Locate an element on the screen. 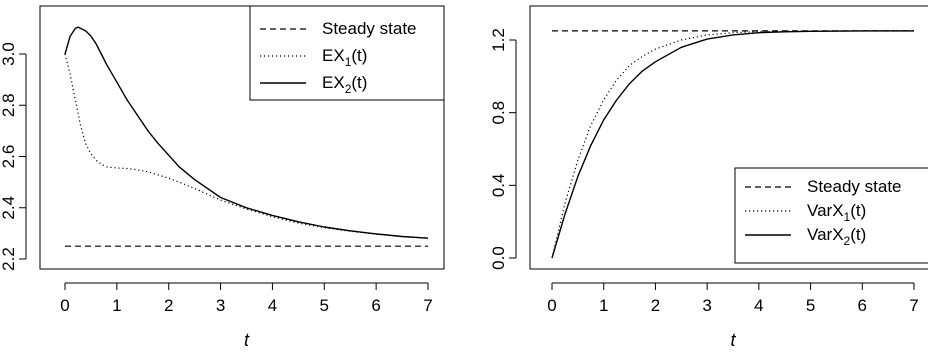 Image resolution: width=928 pixels, height=352 pixels. y-tick-label: 3.0 is located at coordinates (9, 54).